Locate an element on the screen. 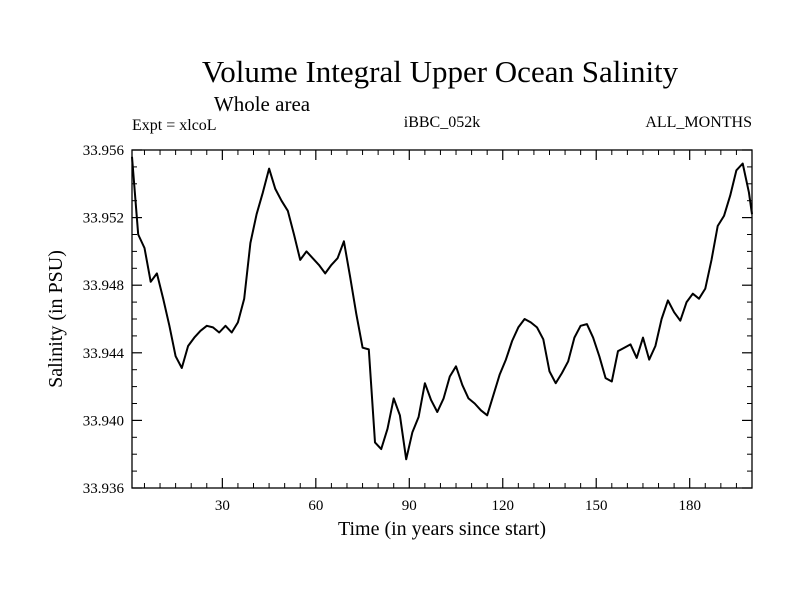 Image resolution: width=800 pixels, height=600 pixels. x-tick-label: 90 is located at coordinates (409, 506).